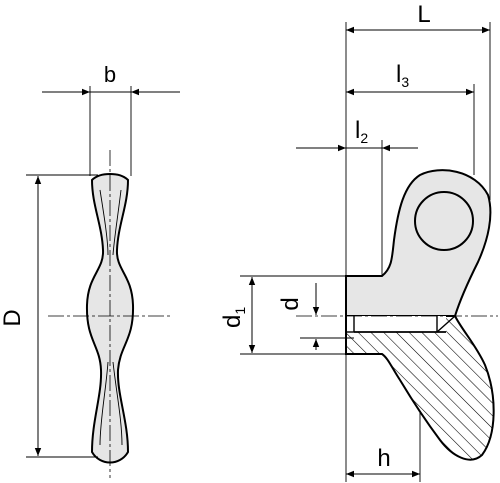 The image size is (500, 483). I want to click on knob-front-inner-left, so click(104, 317).